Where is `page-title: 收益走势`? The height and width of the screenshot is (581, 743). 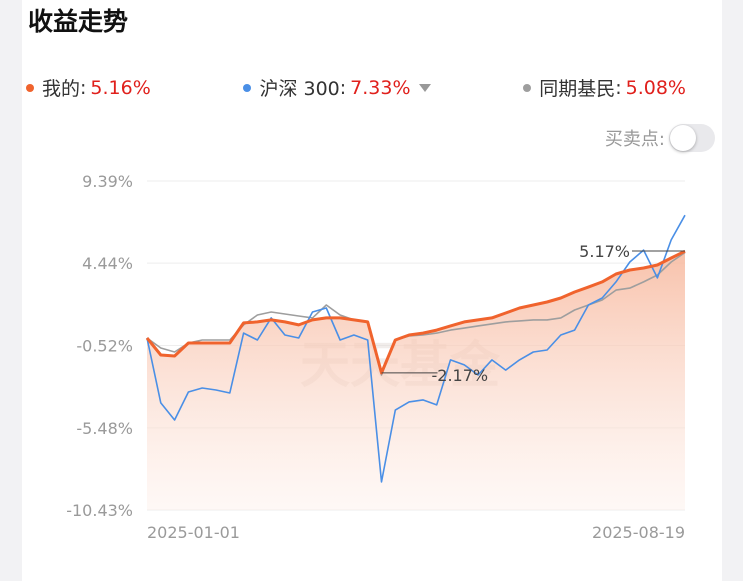 page-title: 收益走势 is located at coordinates (78, 21).